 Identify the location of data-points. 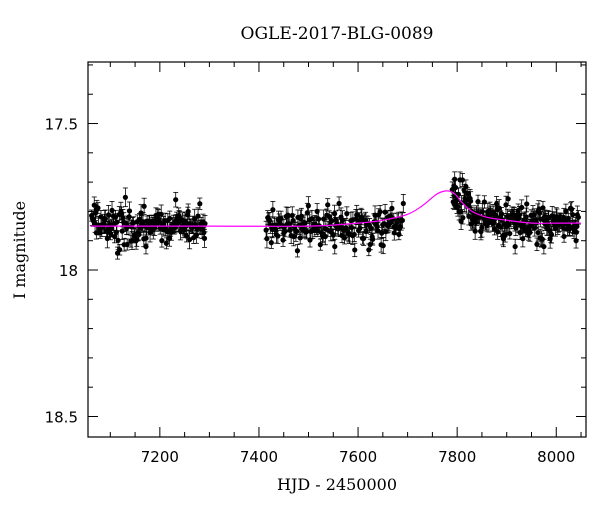
(335, 216).